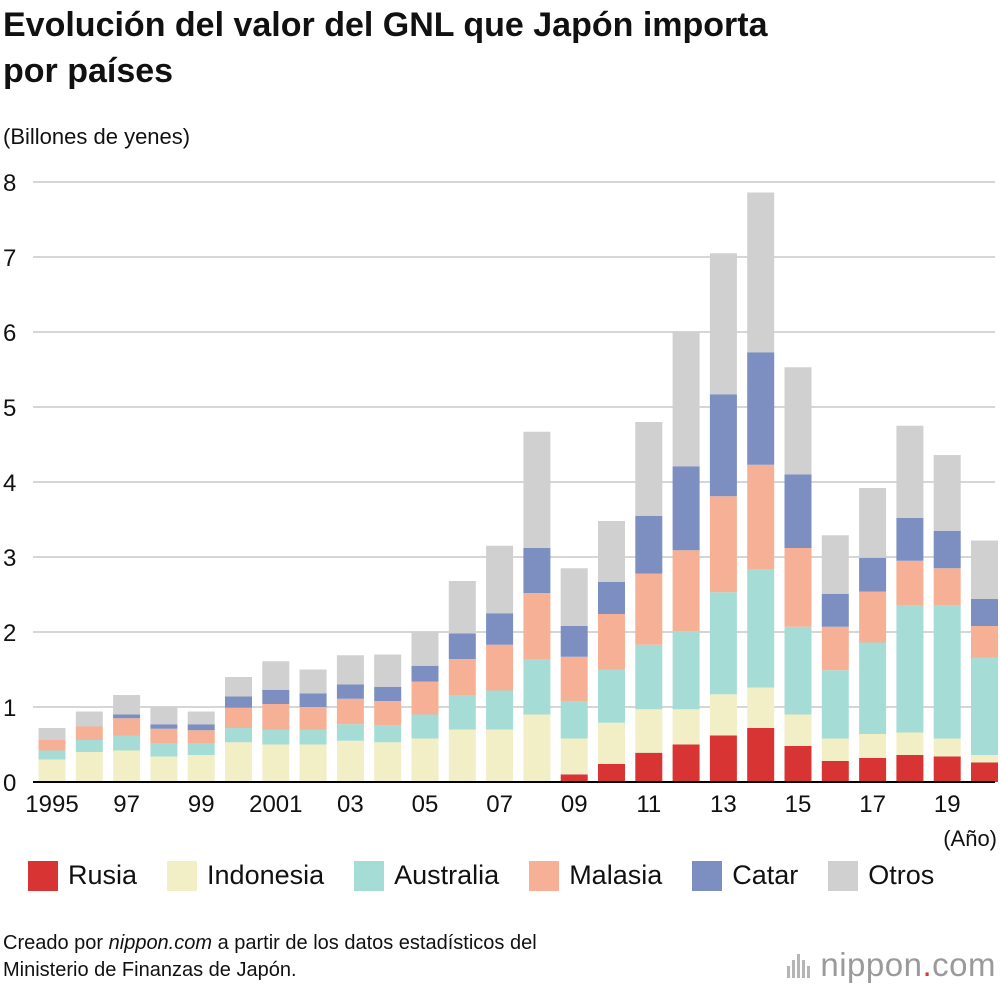  What do you see at coordinates (201, 804) in the screenshot?
I see `x-tick-label-1999: 99` at bounding box center [201, 804].